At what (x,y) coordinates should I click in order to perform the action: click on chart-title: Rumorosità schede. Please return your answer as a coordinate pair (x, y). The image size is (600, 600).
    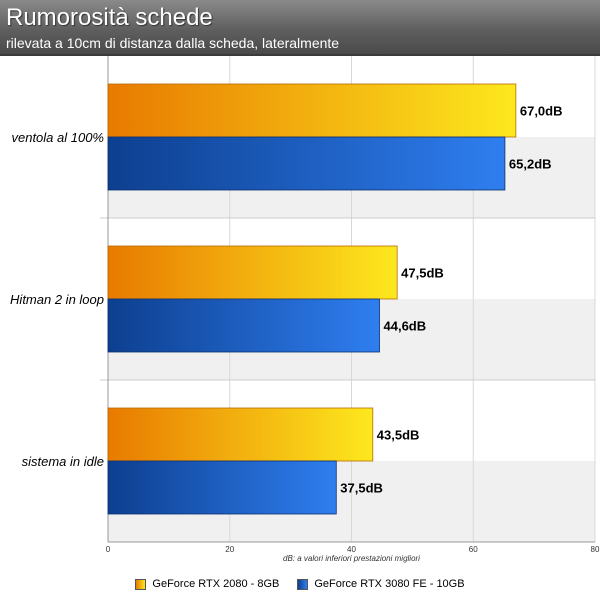
    Looking at the image, I should click on (109, 17).